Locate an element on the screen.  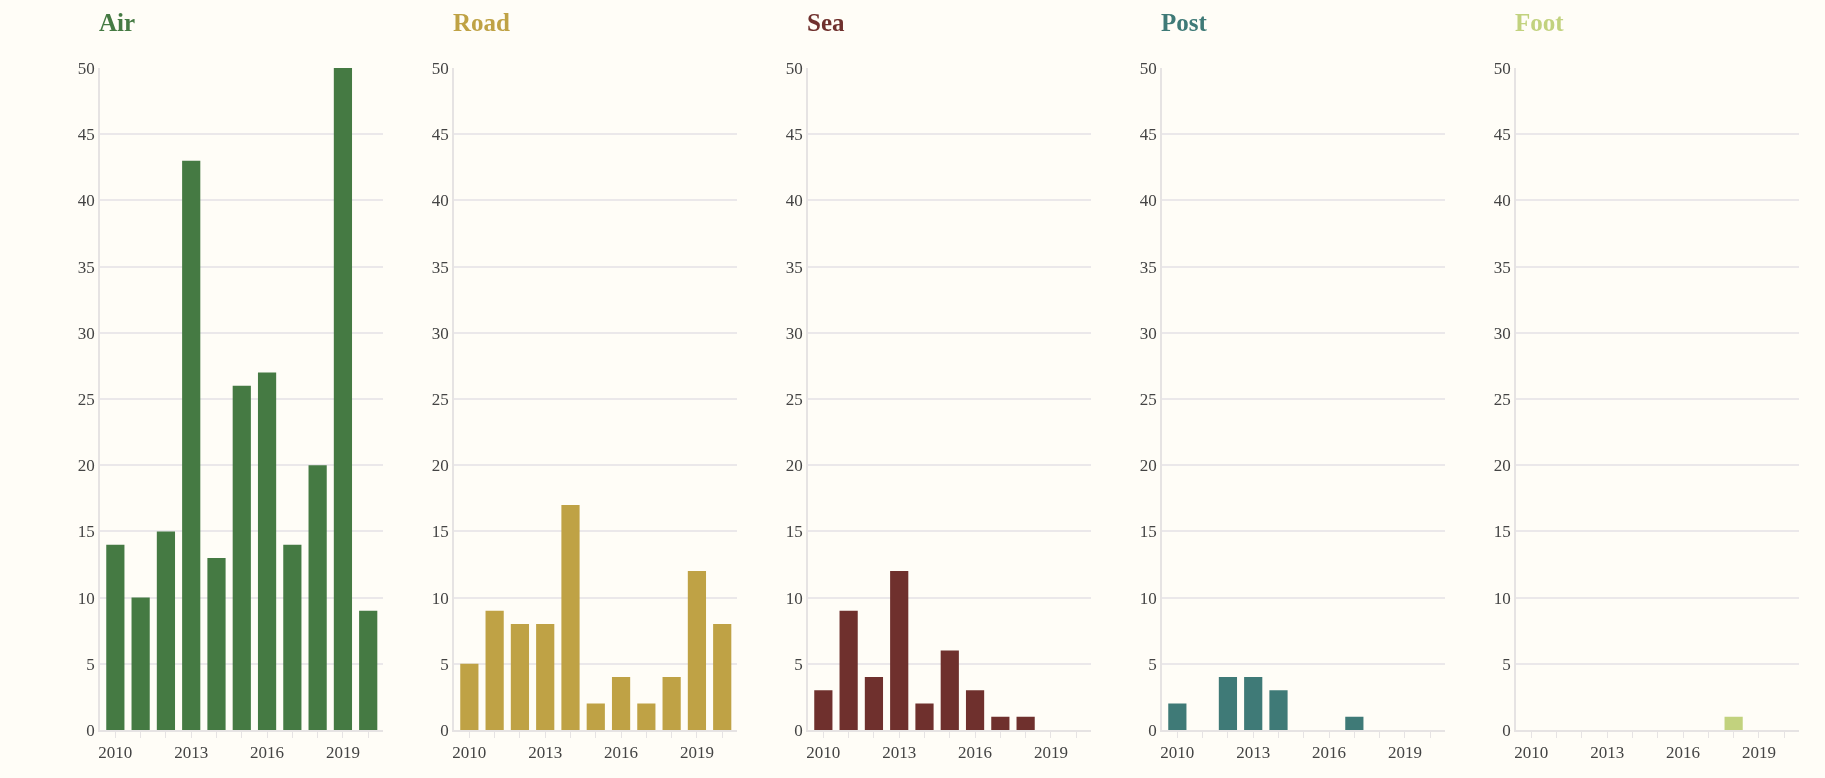
chart-title: Air is located at coordinates (117, 22).